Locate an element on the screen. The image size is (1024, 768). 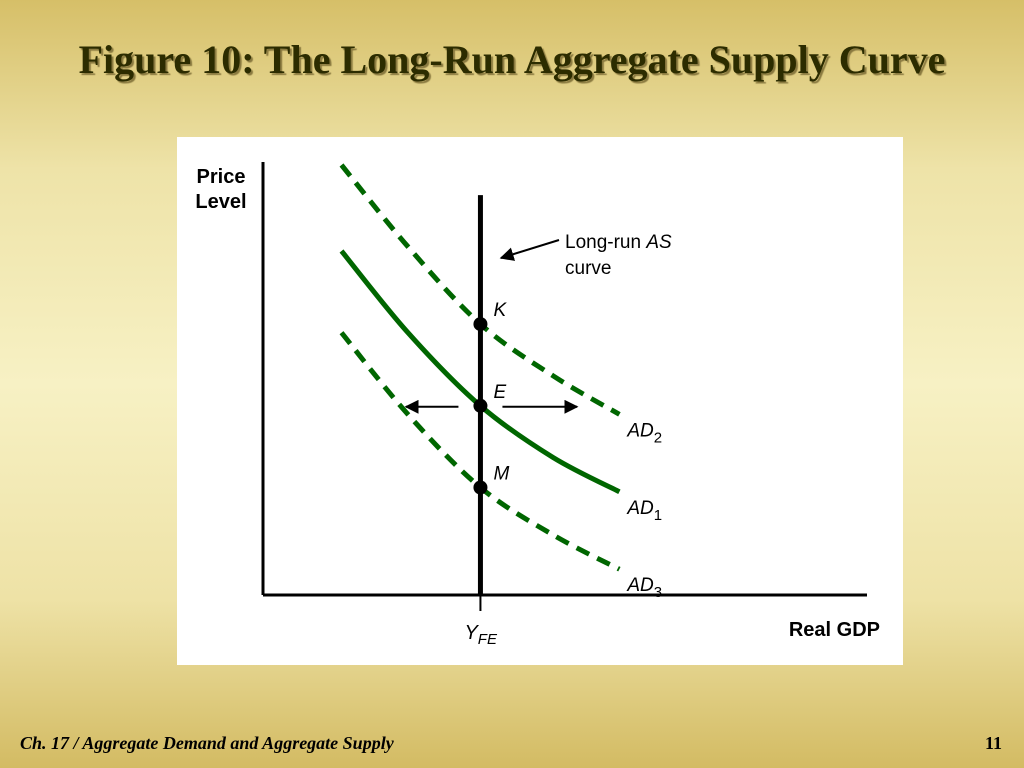
curve-ad3 is located at coordinates (480, 451).